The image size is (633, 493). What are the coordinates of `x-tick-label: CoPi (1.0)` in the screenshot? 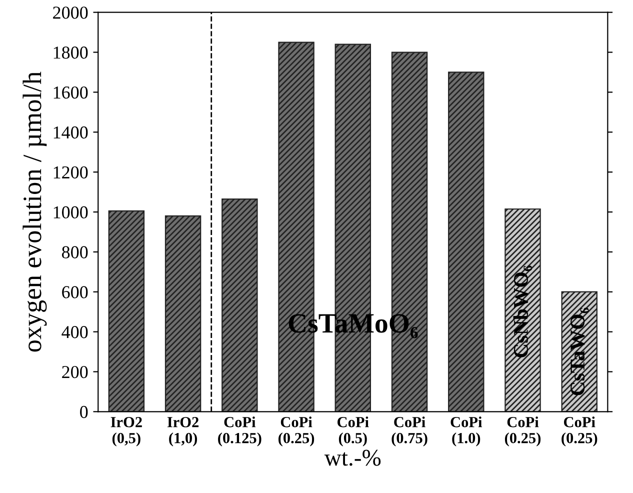 It's located at (466, 431).